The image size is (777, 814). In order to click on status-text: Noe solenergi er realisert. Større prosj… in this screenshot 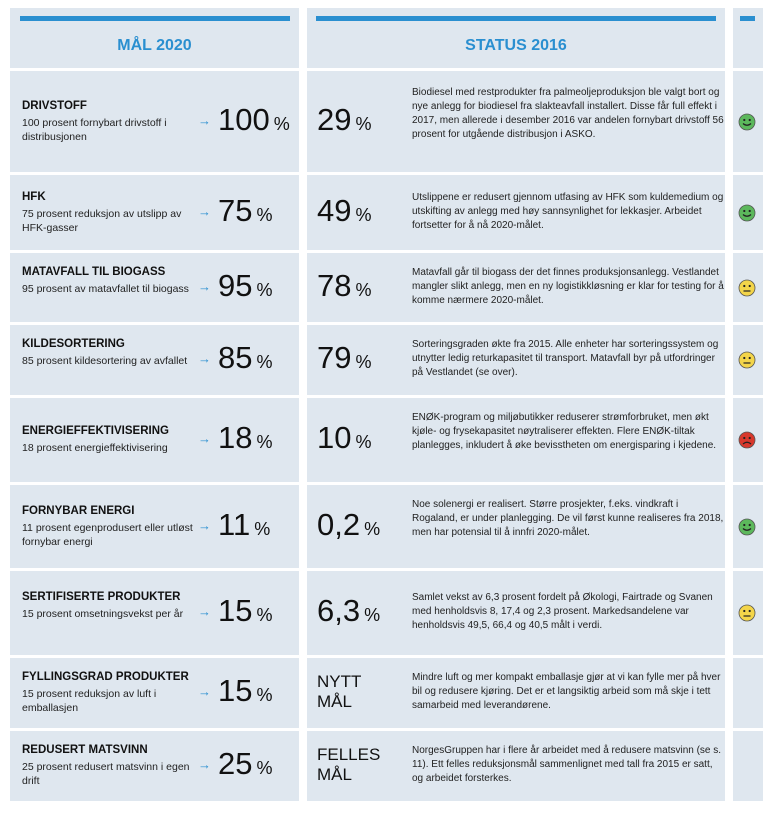, I will do `click(568, 518)`.